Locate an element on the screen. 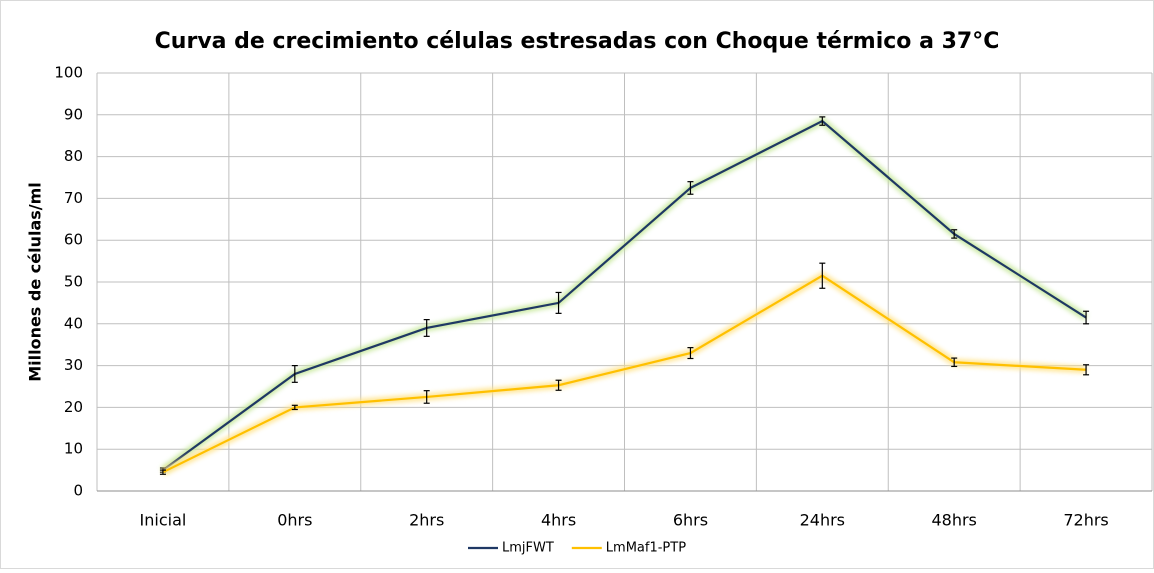  legend-label: LmjFWT is located at coordinates (528, 548).